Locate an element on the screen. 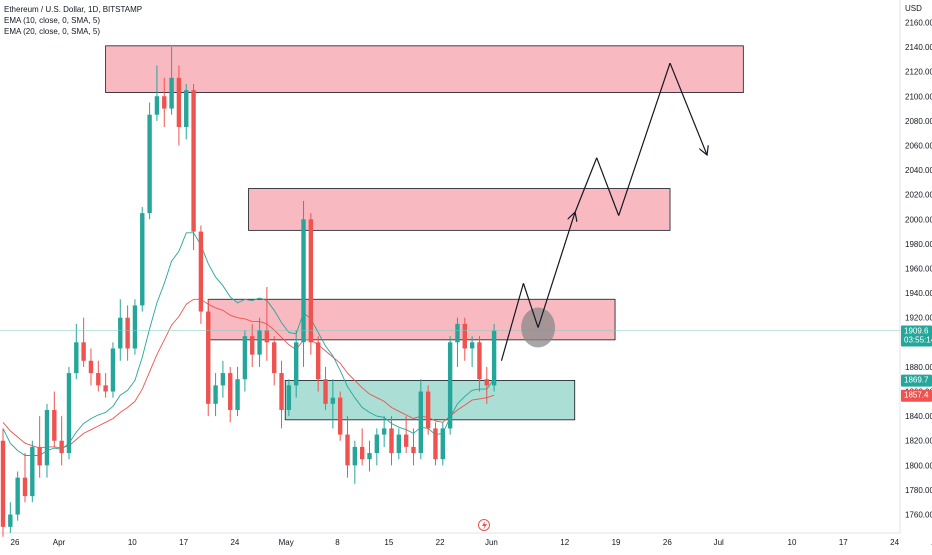 The width and height of the screenshot is (932, 555). y-tick-label: 1840.00 is located at coordinates (918, 416).